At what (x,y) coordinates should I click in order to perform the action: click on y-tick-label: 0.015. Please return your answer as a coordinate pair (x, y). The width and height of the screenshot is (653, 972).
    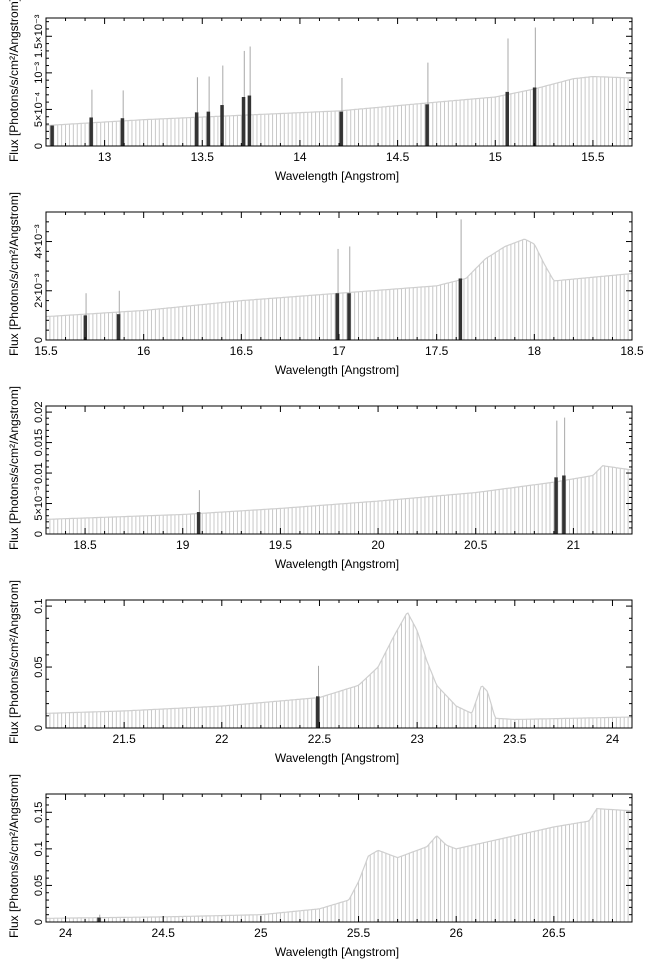
    Looking at the image, I should click on (39, 443).